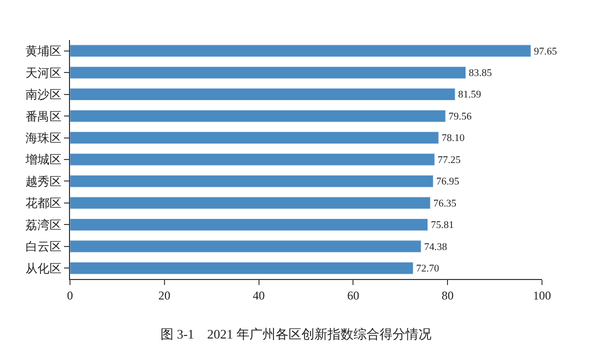 The height and width of the screenshot is (349, 592). What do you see at coordinates (44, 203) in the screenshot?
I see `y-tick-label: 花都区` at bounding box center [44, 203].